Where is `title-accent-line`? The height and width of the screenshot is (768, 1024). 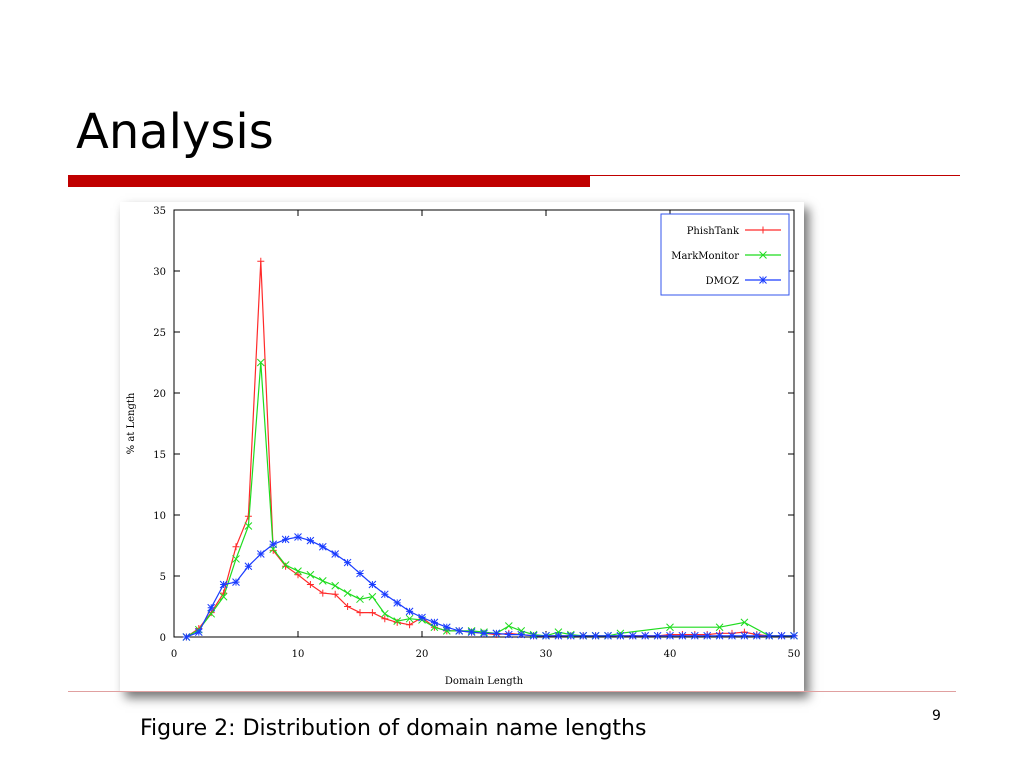 title-accent-line is located at coordinates (775, 175).